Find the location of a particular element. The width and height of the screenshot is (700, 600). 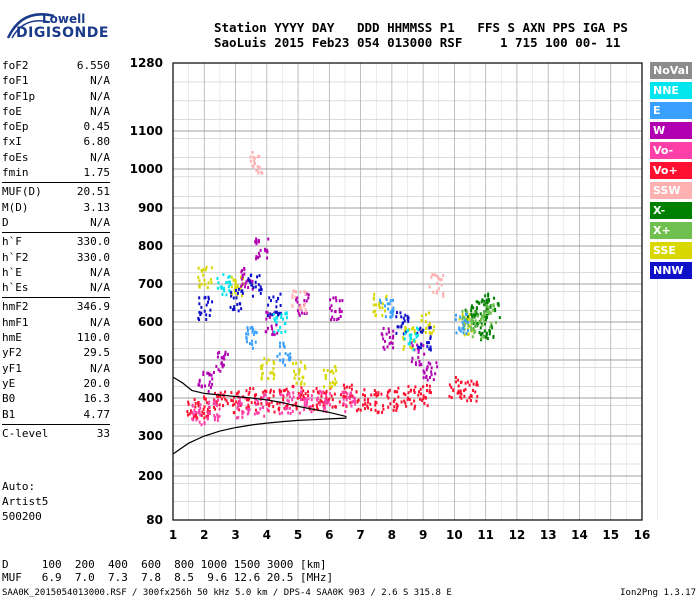

param-value: 20.0 is located at coordinates (97, 383).